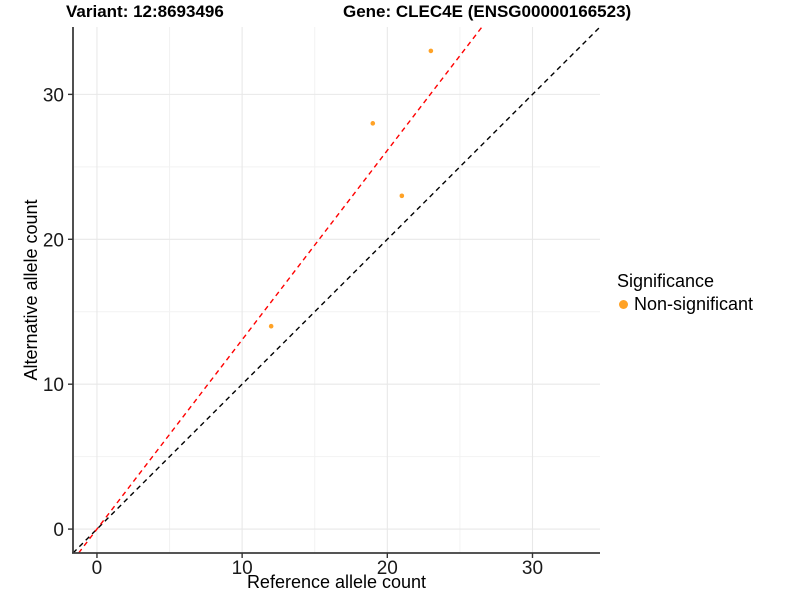 This screenshot has width=800, height=600. I want to click on x-tick-label: 10, so click(242, 568).